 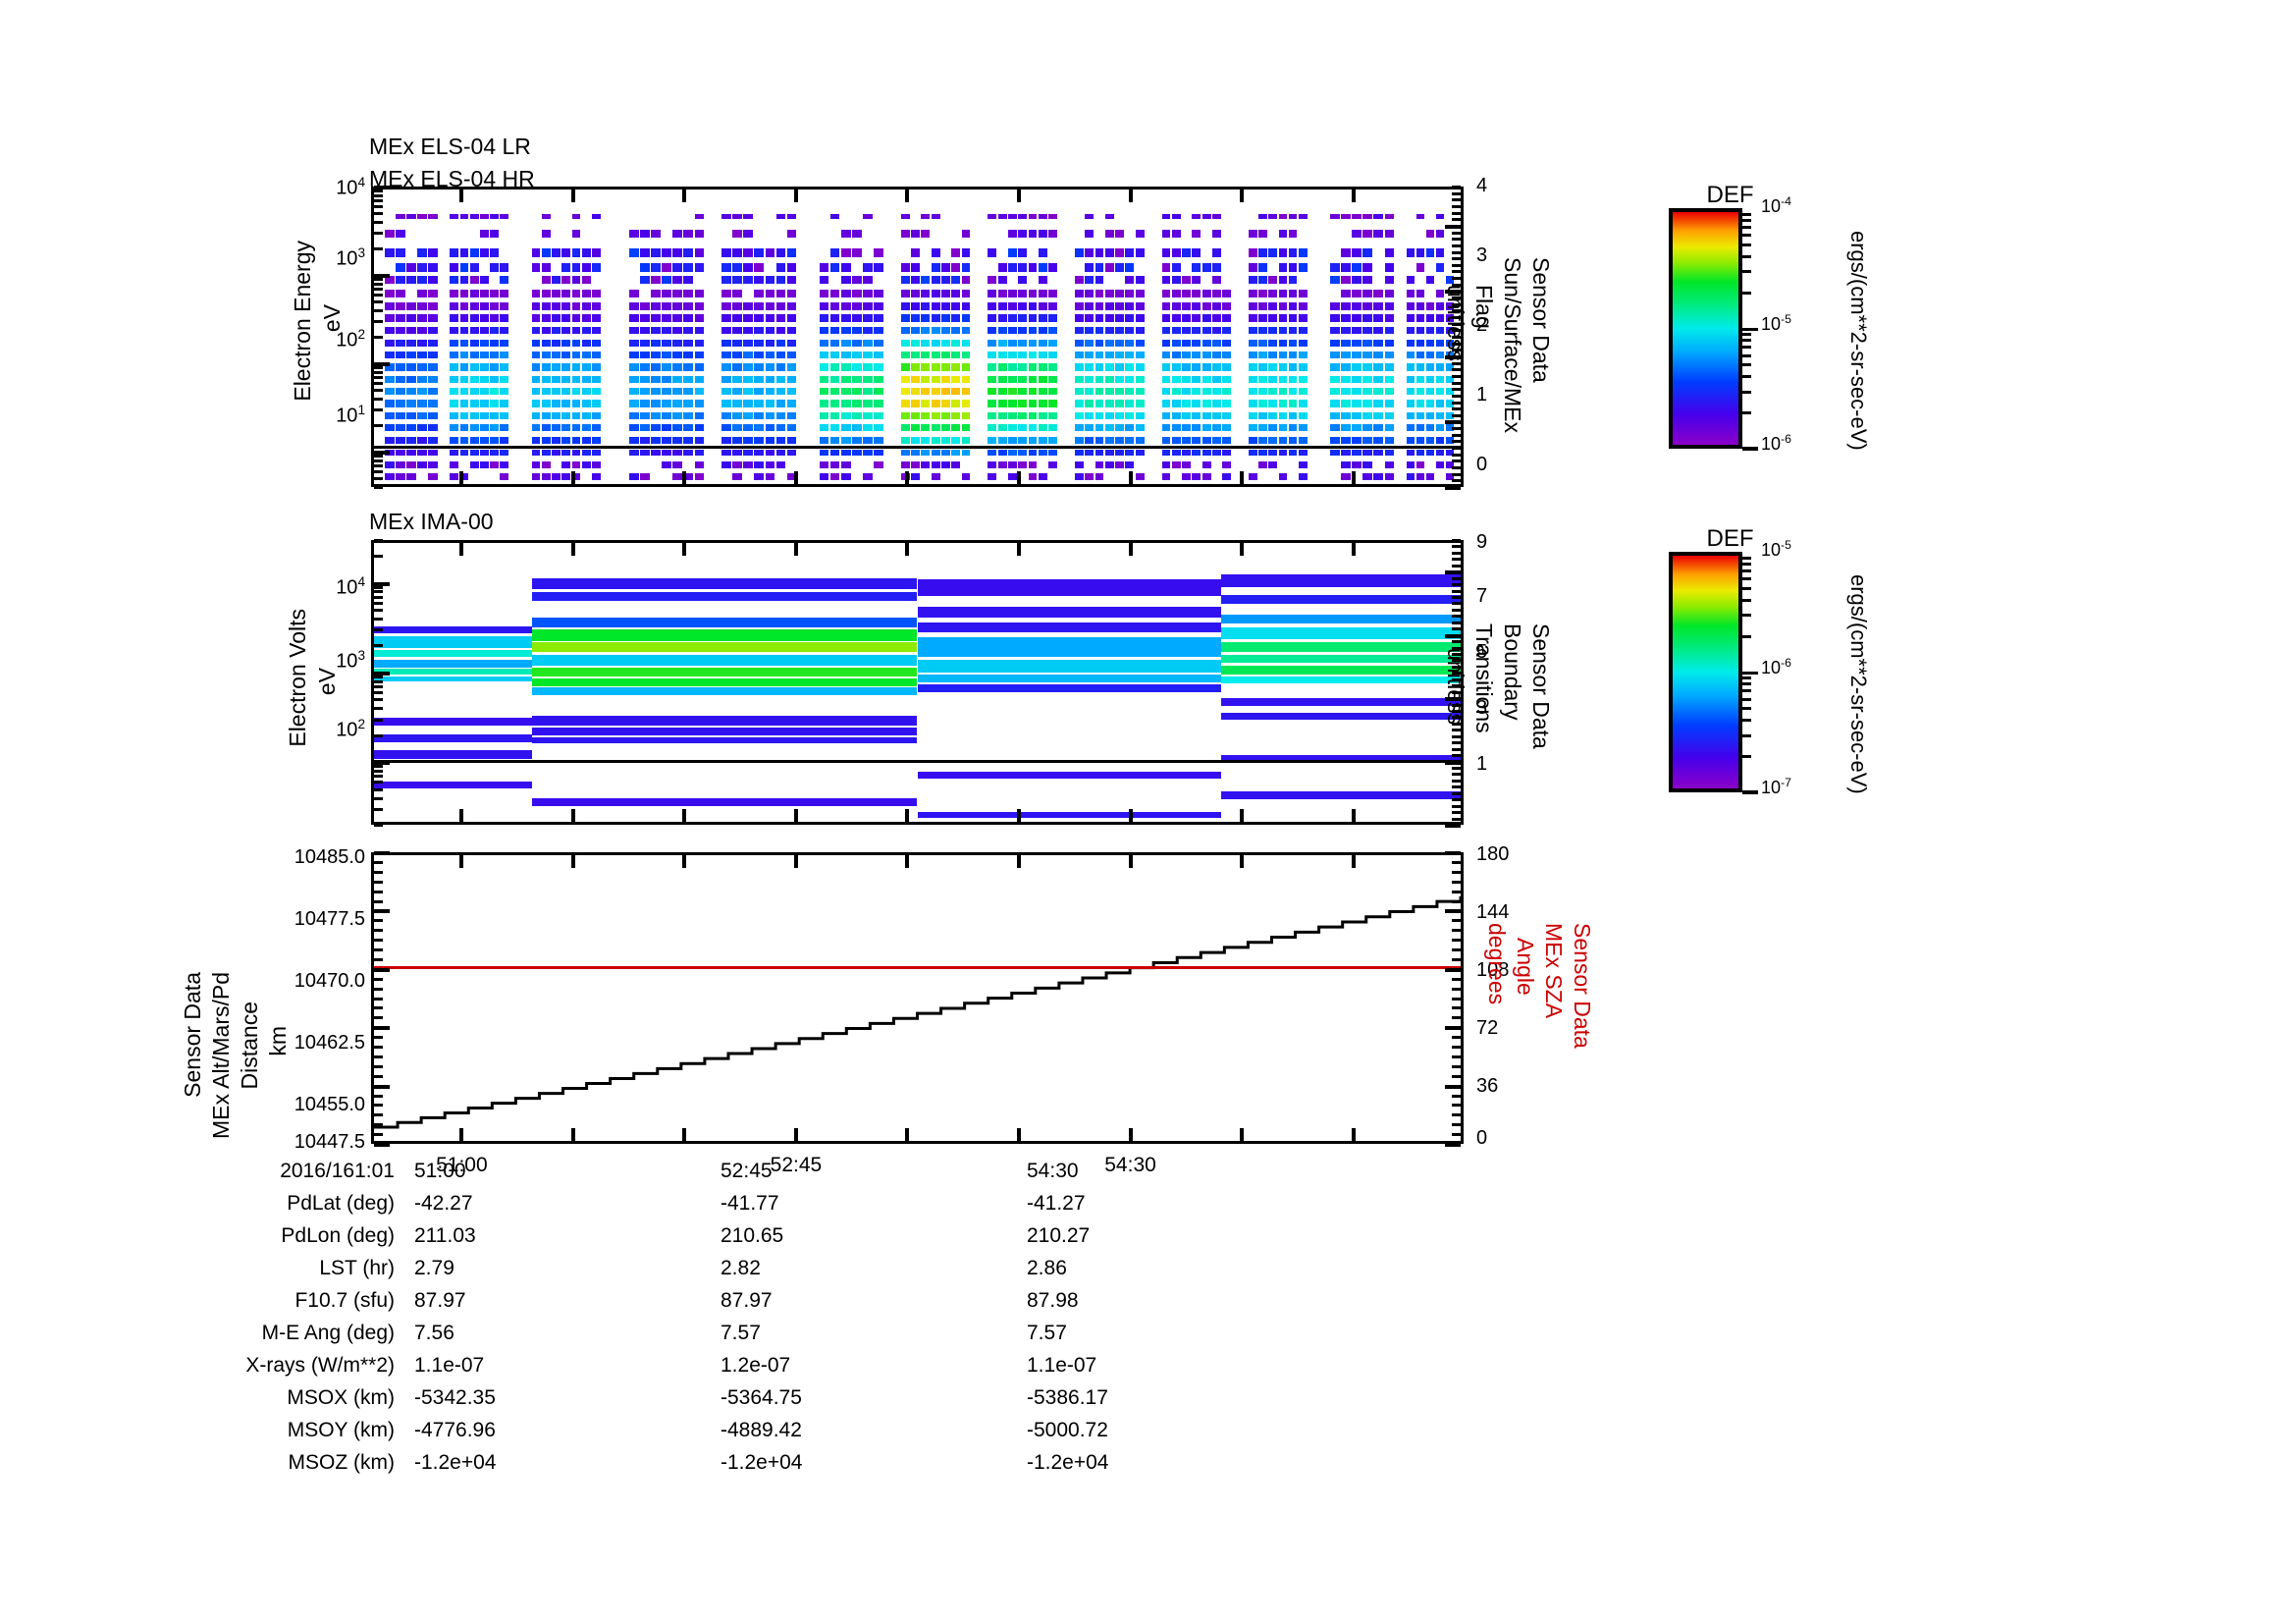 What do you see at coordinates (917, 337) in the screenshot?
I see `els-plot-area` at bounding box center [917, 337].